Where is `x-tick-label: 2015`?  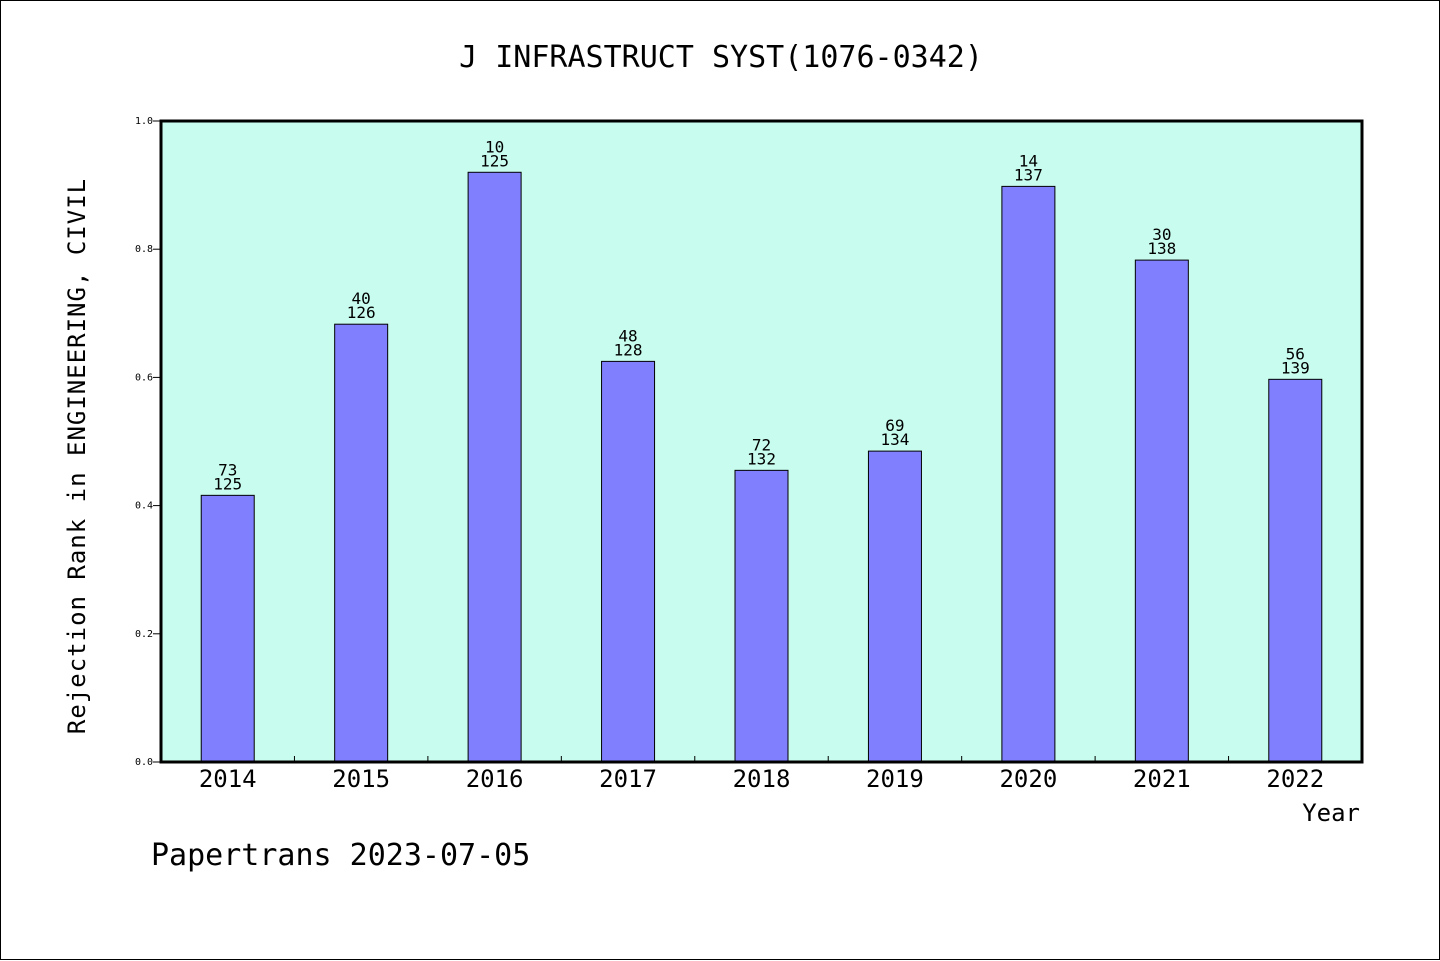
x-tick-label: 2015 is located at coordinates (361, 779).